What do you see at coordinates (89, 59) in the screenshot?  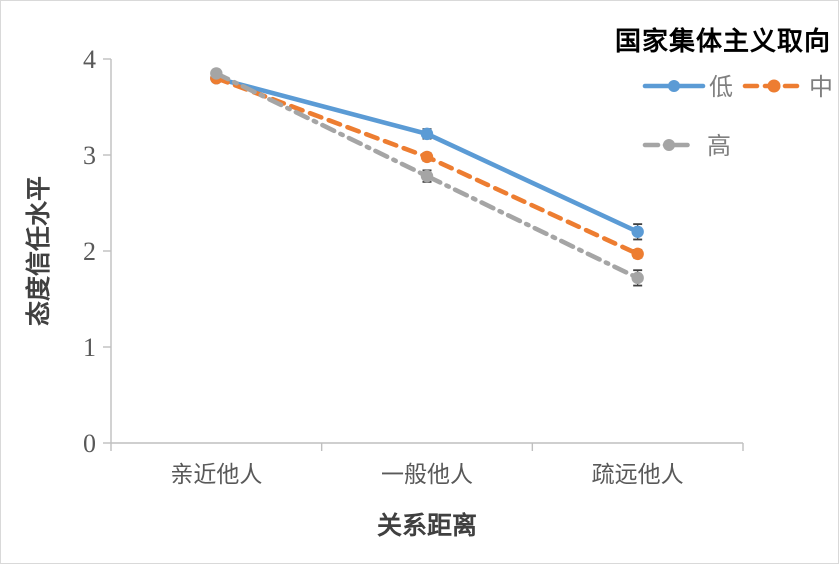 I see `y-tick-label: 4` at bounding box center [89, 59].